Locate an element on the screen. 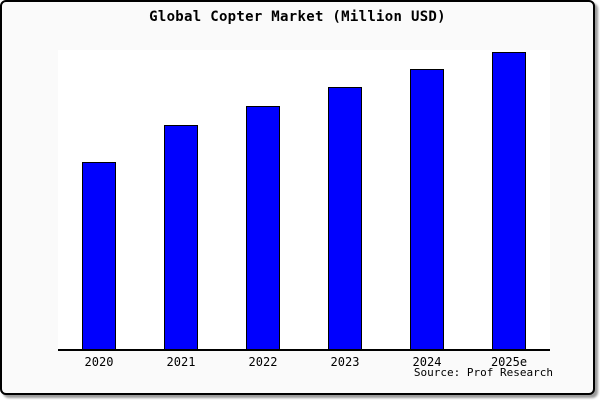  bar-slot-2023 is located at coordinates (345, 199).